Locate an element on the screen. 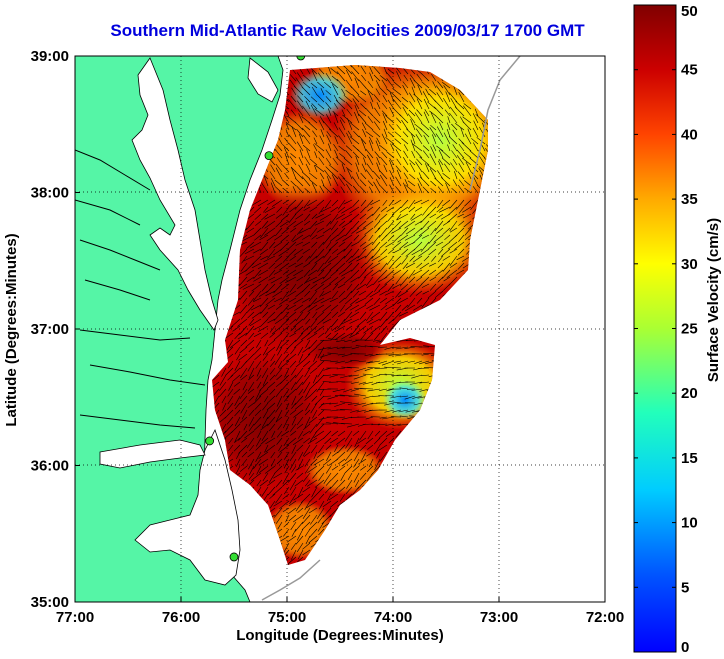 The width and height of the screenshot is (724, 659). radar-station-marker is located at coordinates (269, 156).